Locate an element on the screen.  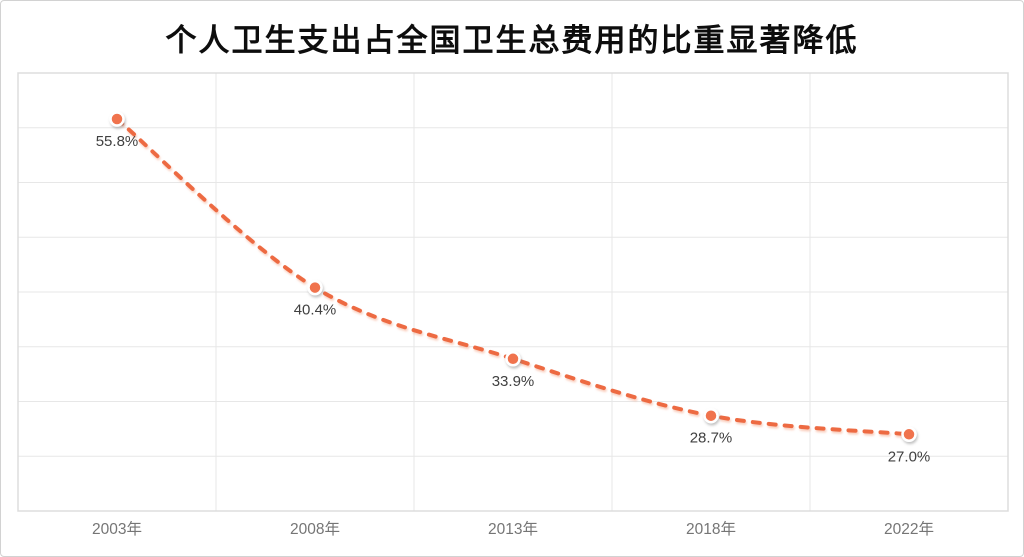
data-label: 27.0% is located at coordinates (909, 456).